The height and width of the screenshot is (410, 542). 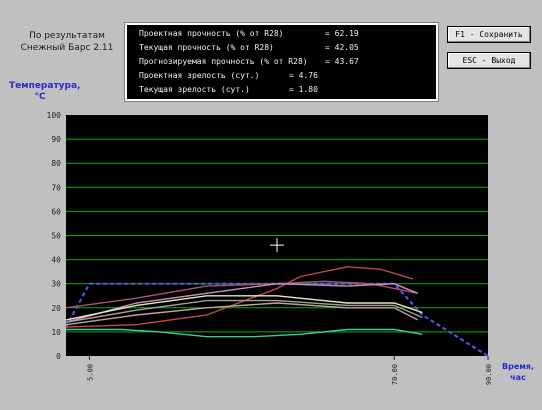 What do you see at coordinates (199, 75) in the screenshot?
I see `info-label: Проектная зрелость (сут.)` at bounding box center [199, 75].